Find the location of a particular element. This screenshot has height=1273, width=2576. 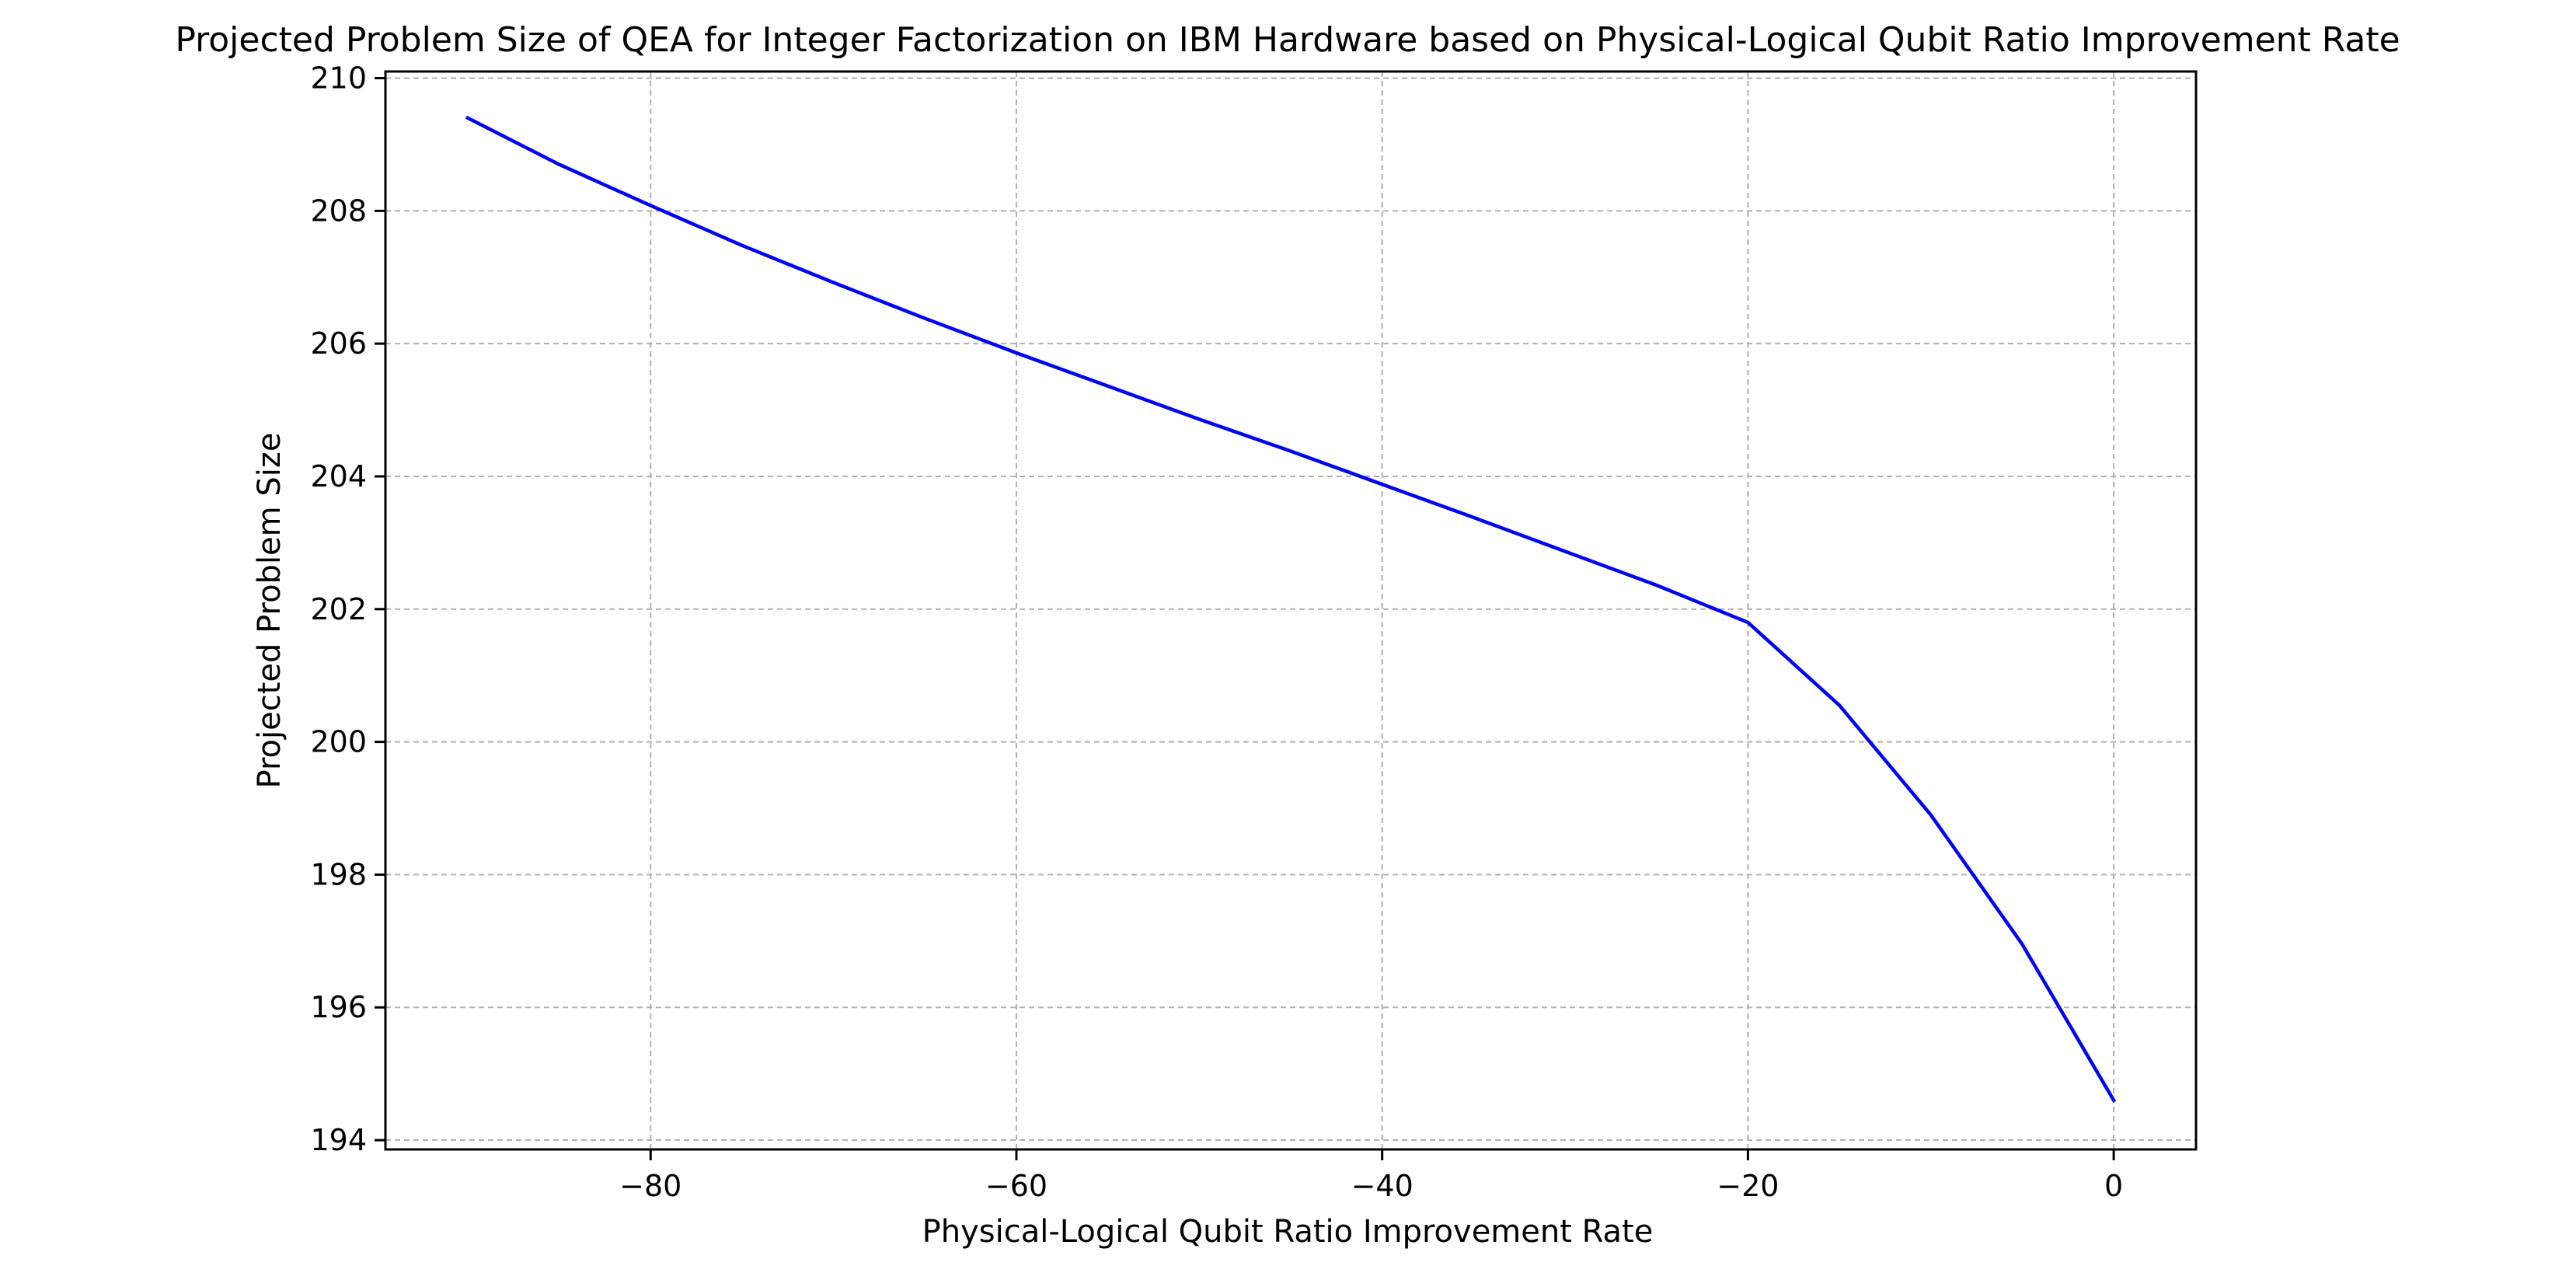

y-tick-label: 204 is located at coordinates (338, 477).